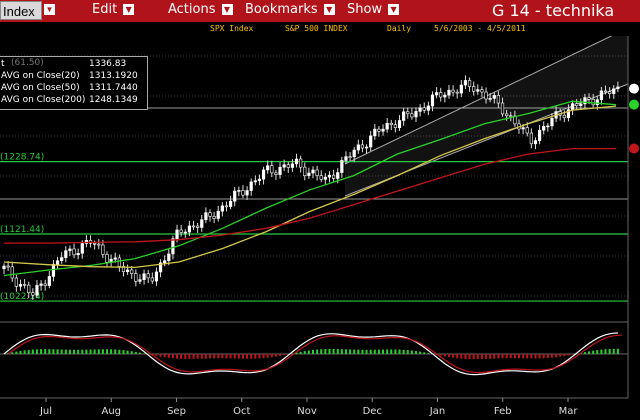 The image size is (640, 420). I want to click on security-type-dropdown-icon: ▼, so click(49, 9).